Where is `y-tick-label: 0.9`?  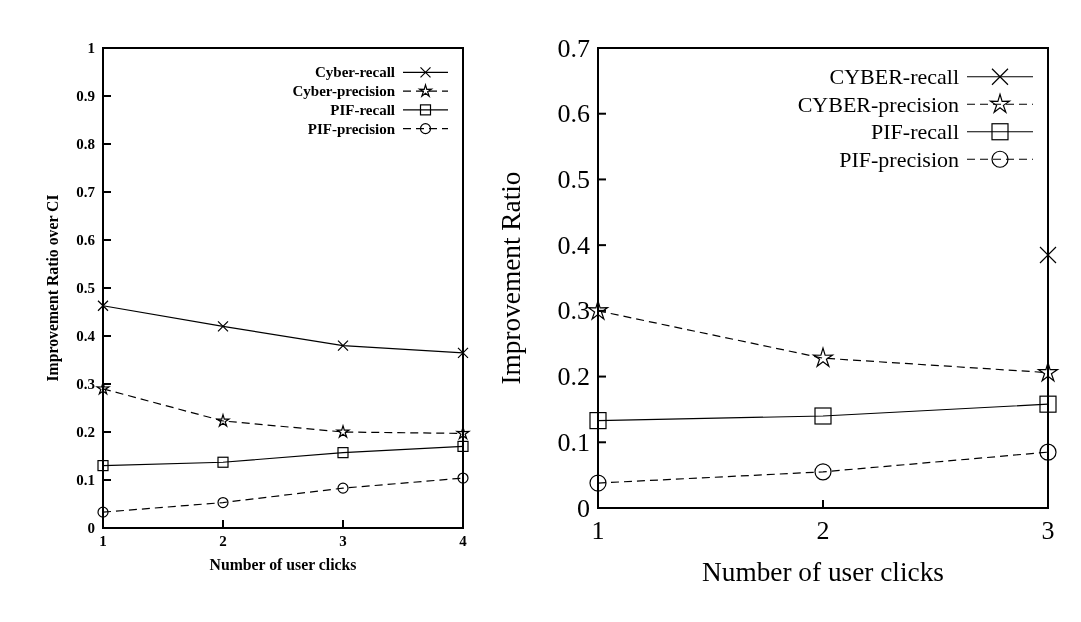
y-tick-label: 0.9 is located at coordinates (85, 96).